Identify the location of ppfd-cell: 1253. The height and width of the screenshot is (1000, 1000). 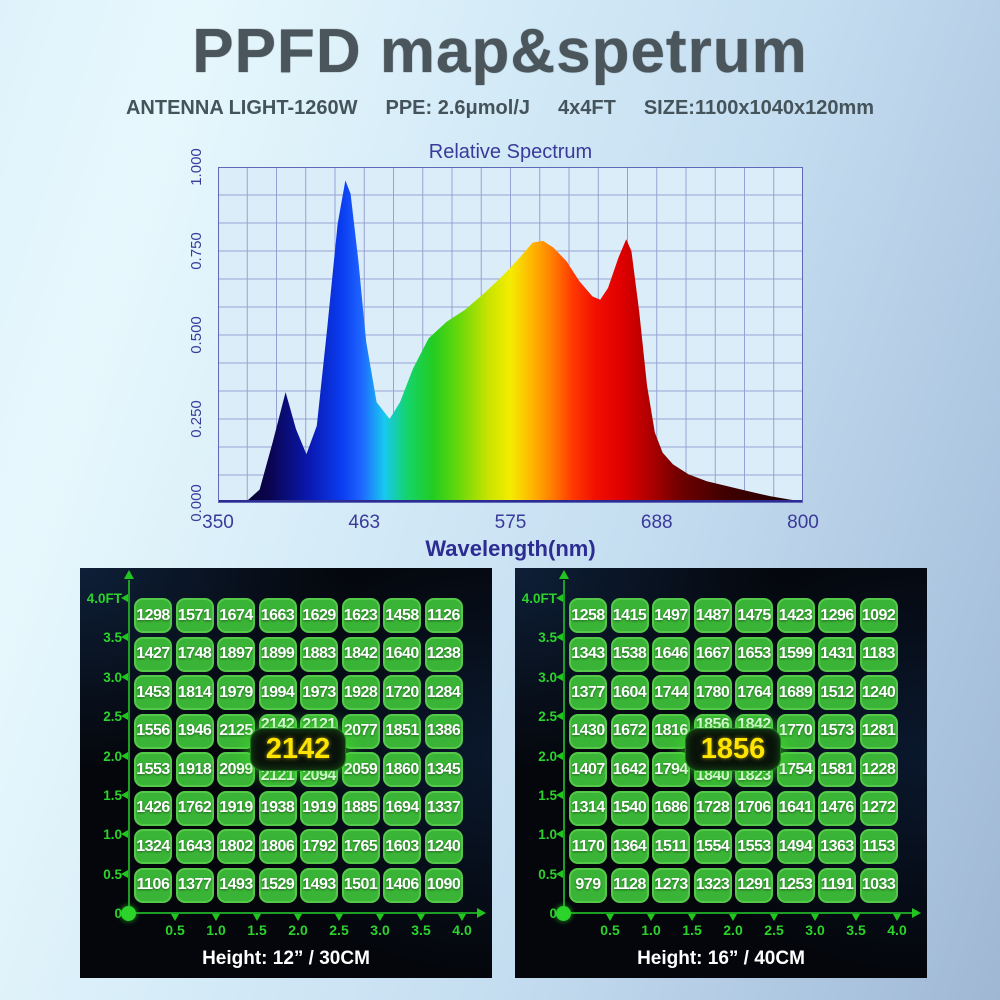
(795, 885).